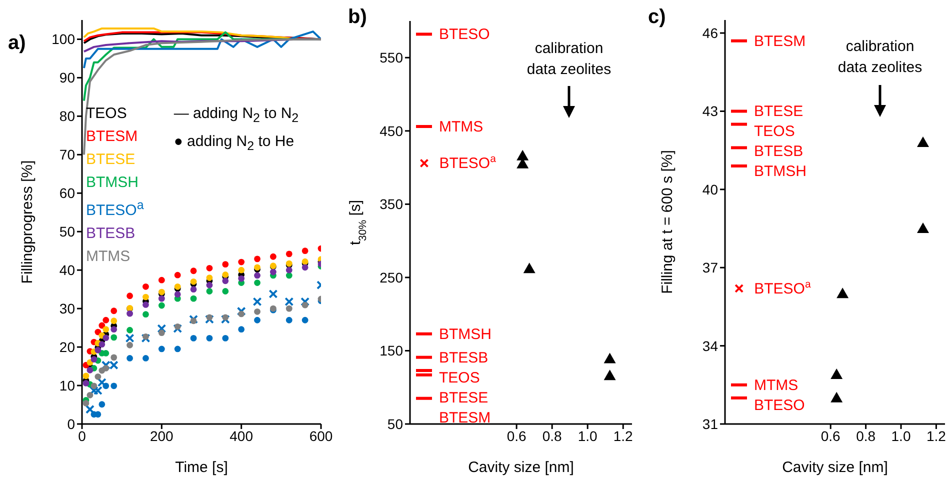  Describe the element at coordinates (109, 257) in the screenshot. I see `text: MTMS` at that location.